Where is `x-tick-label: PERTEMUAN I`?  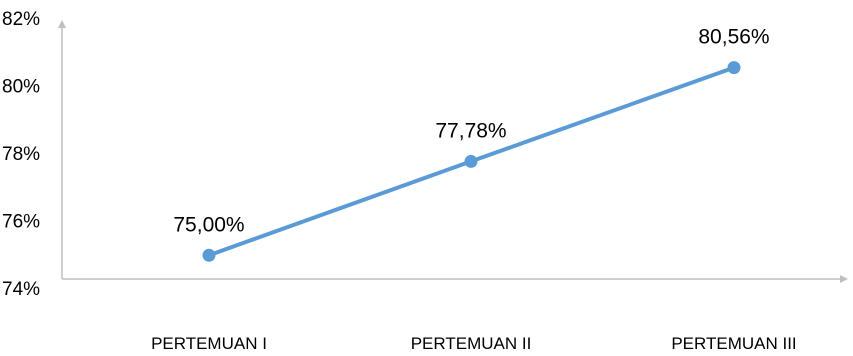
x-tick-label: PERTEMUAN I is located at coordinates (209, 343).